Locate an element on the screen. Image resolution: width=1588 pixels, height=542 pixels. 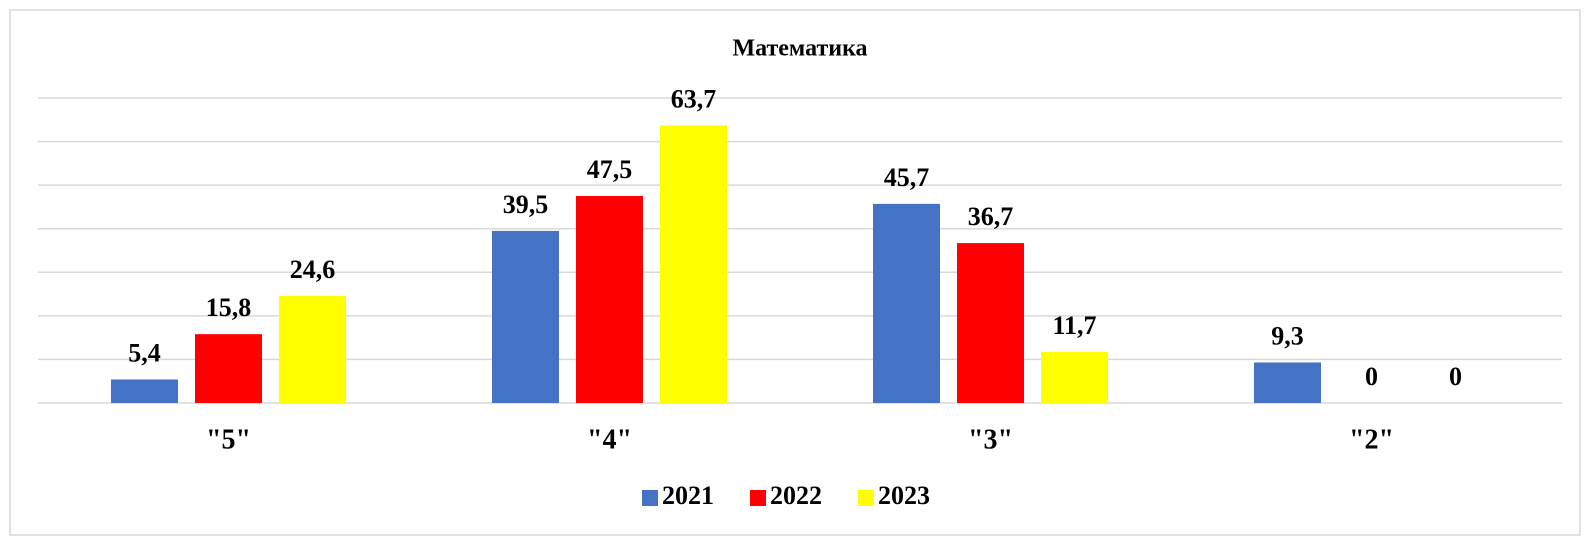
legend-label: 2023 is located at coordinates (904, 495).